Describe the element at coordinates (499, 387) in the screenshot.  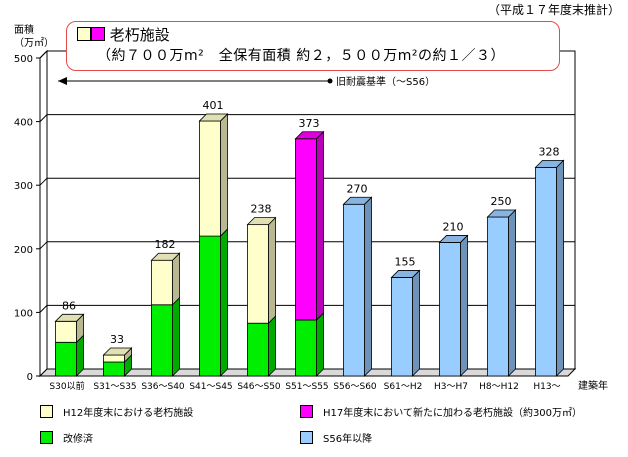
I see `x-tick-label: H8～H12` at that location.